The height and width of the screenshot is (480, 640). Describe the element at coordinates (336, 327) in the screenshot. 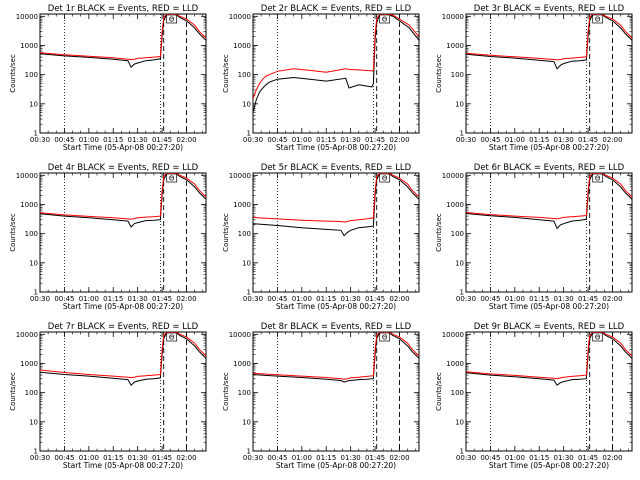

I see `panel-title: Det 8r BLACK = Events, RED = LLD` at that location.